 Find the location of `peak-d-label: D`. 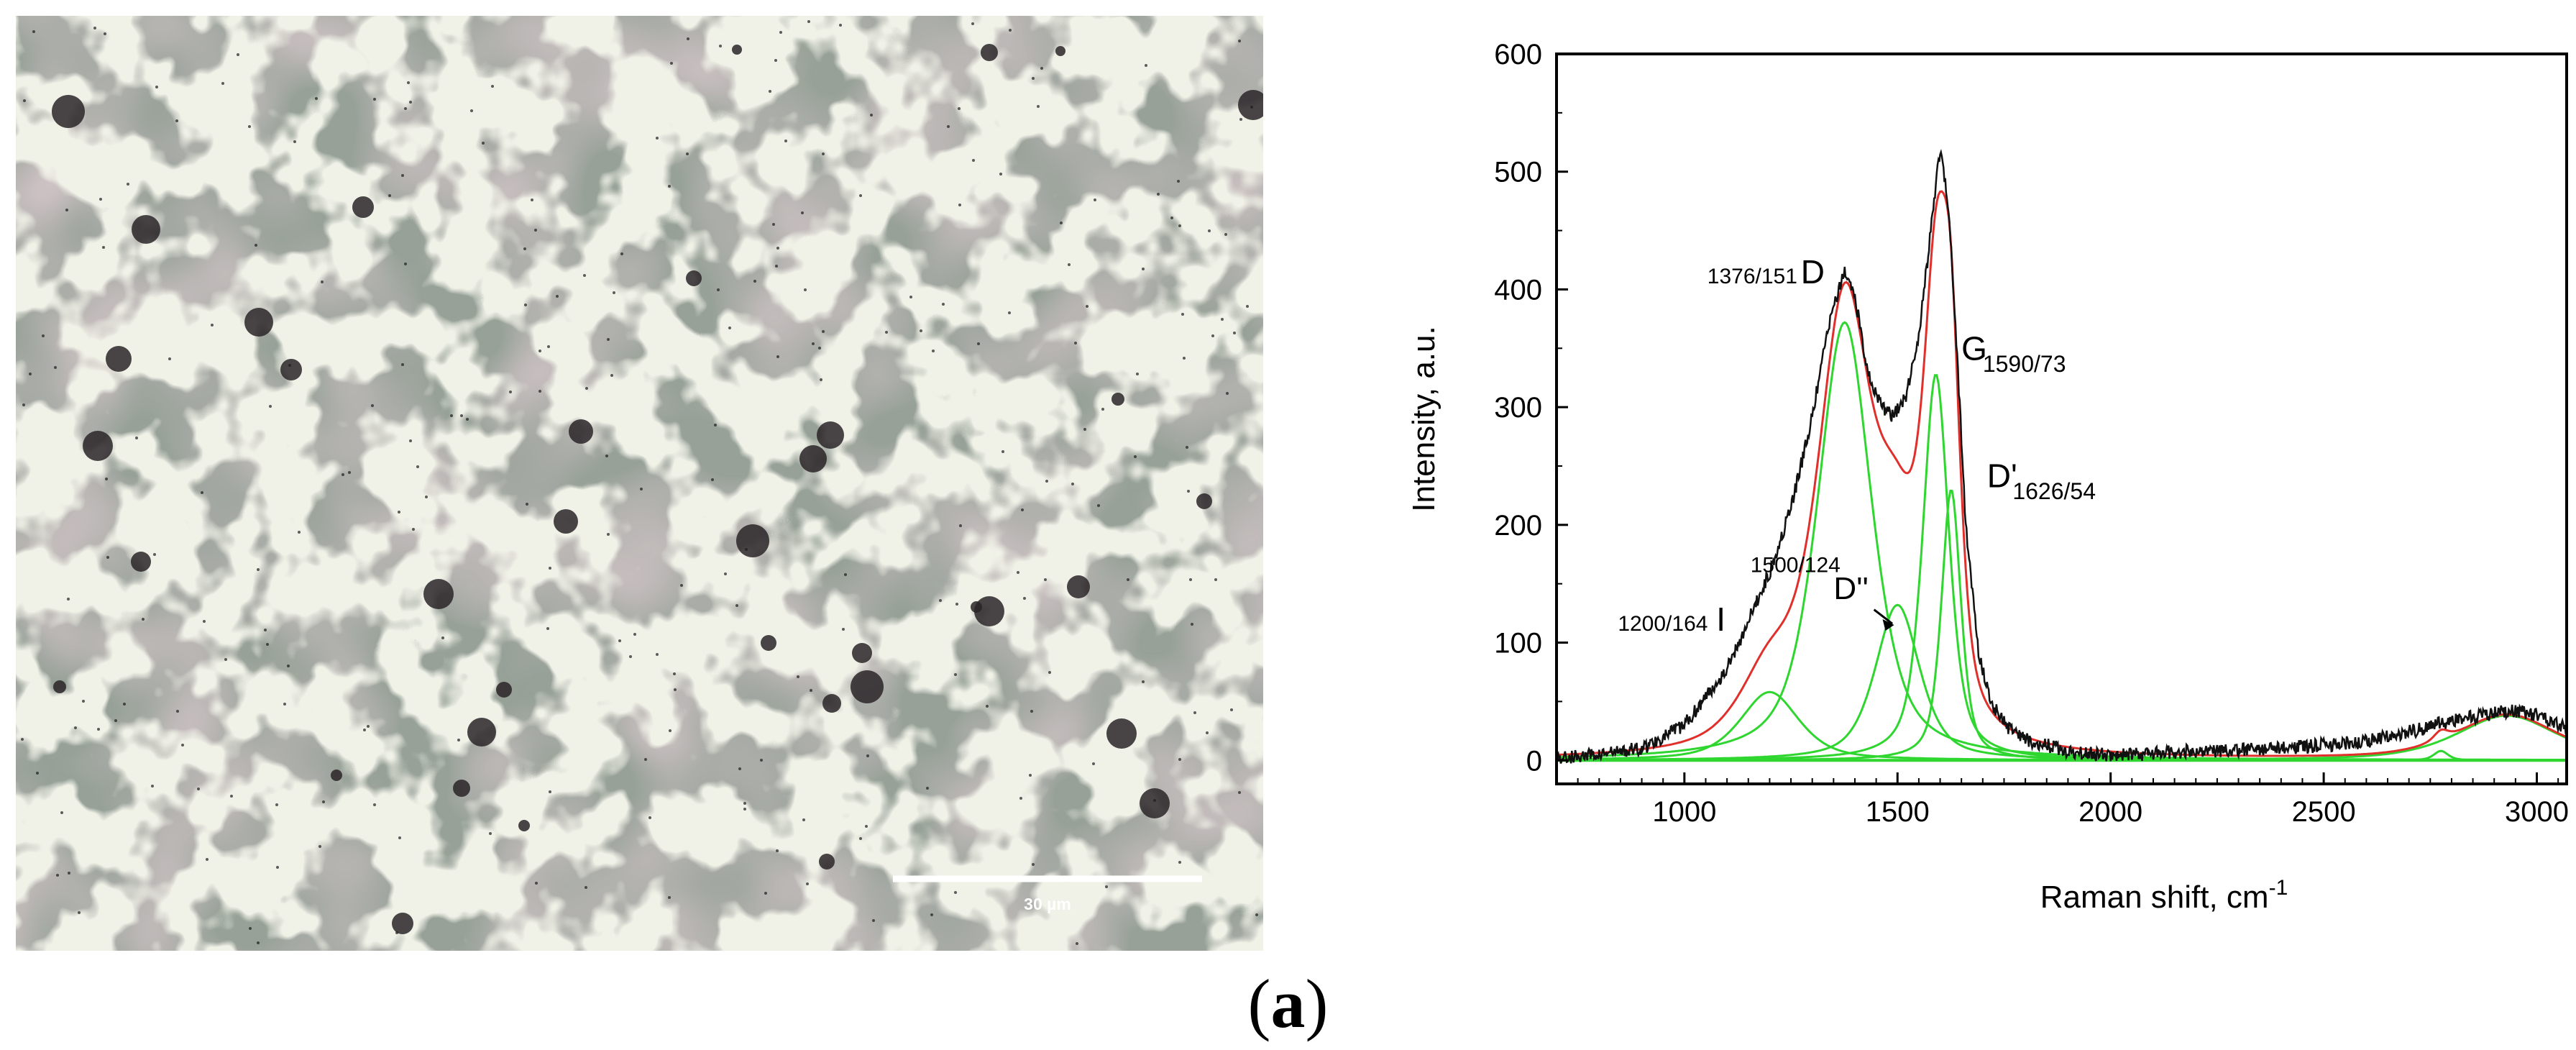

peak-d-label: D is located at coordinates (1813, 272).